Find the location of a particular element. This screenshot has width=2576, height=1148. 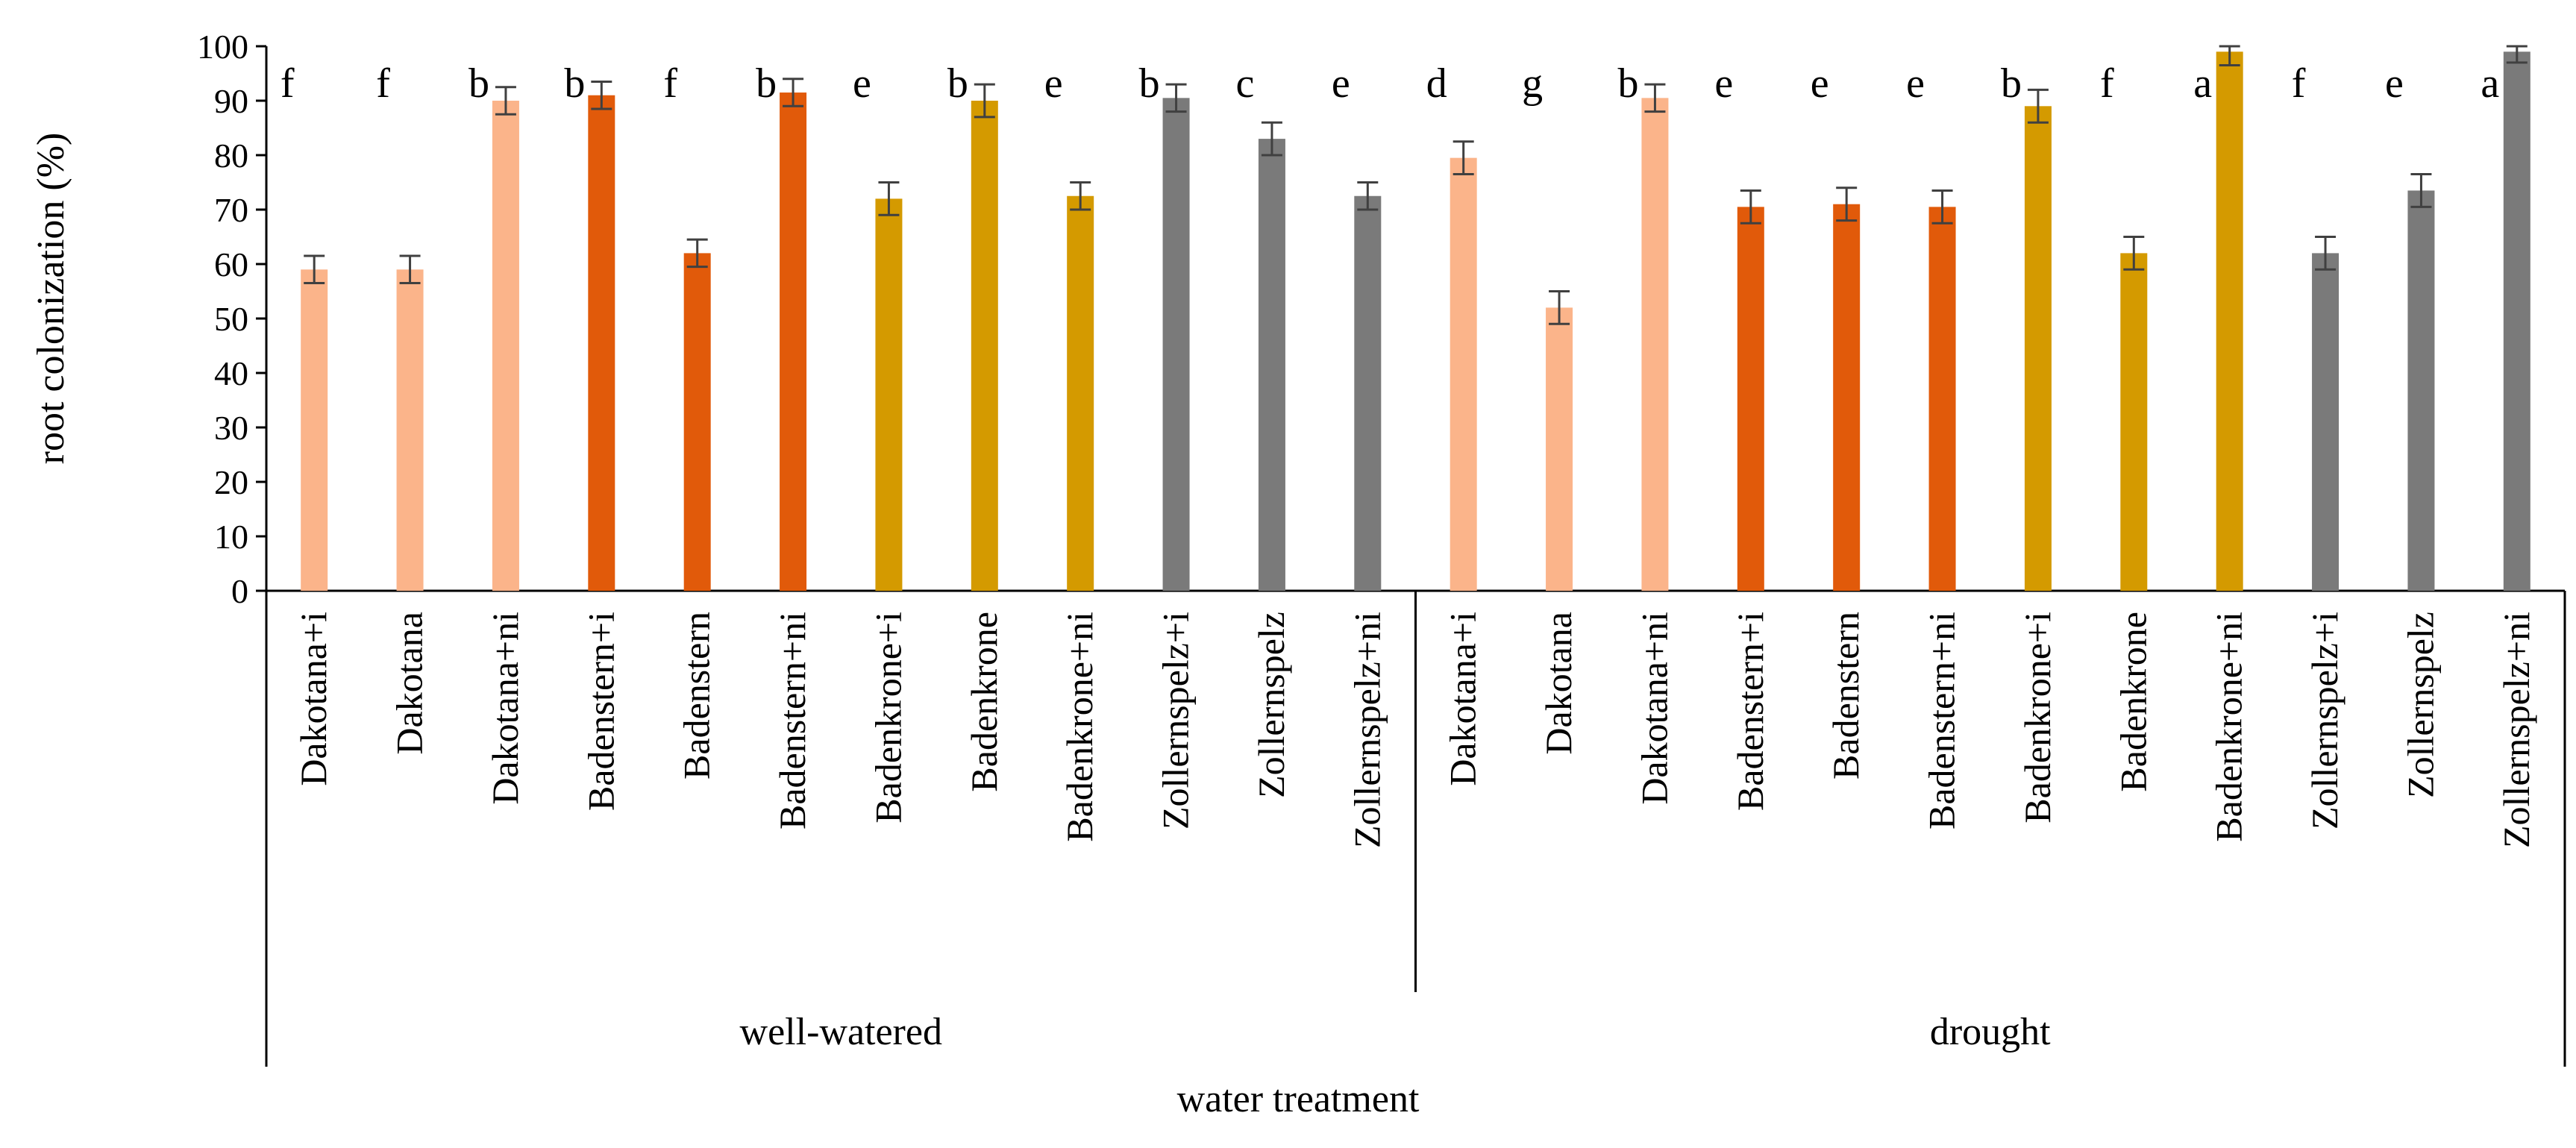

y-tick-label: 80 is located at coordinates (231, 156).